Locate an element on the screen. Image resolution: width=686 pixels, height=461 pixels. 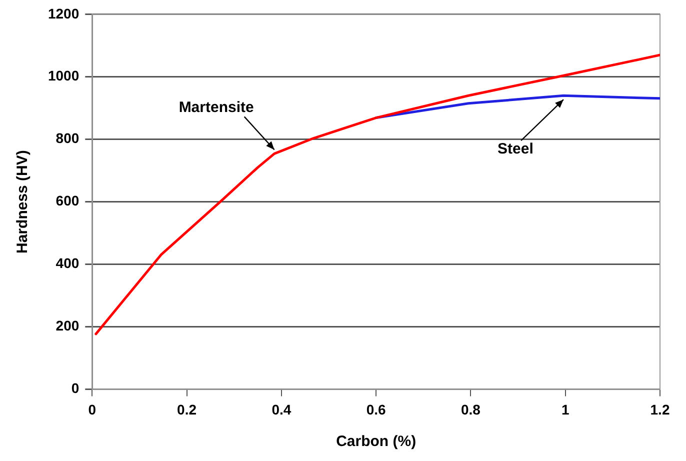
x-axis-title: Carbon (%) is located at coordinates (376, 441).